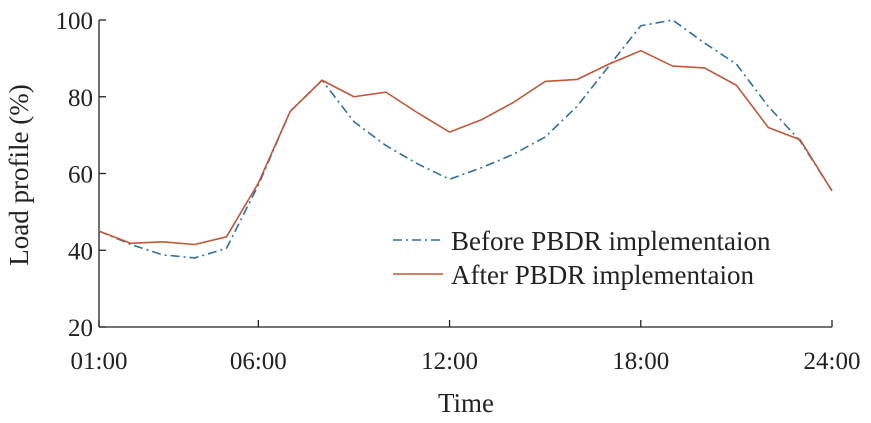  I want to click on x-tick-label: 06:00, so click(258, 361).